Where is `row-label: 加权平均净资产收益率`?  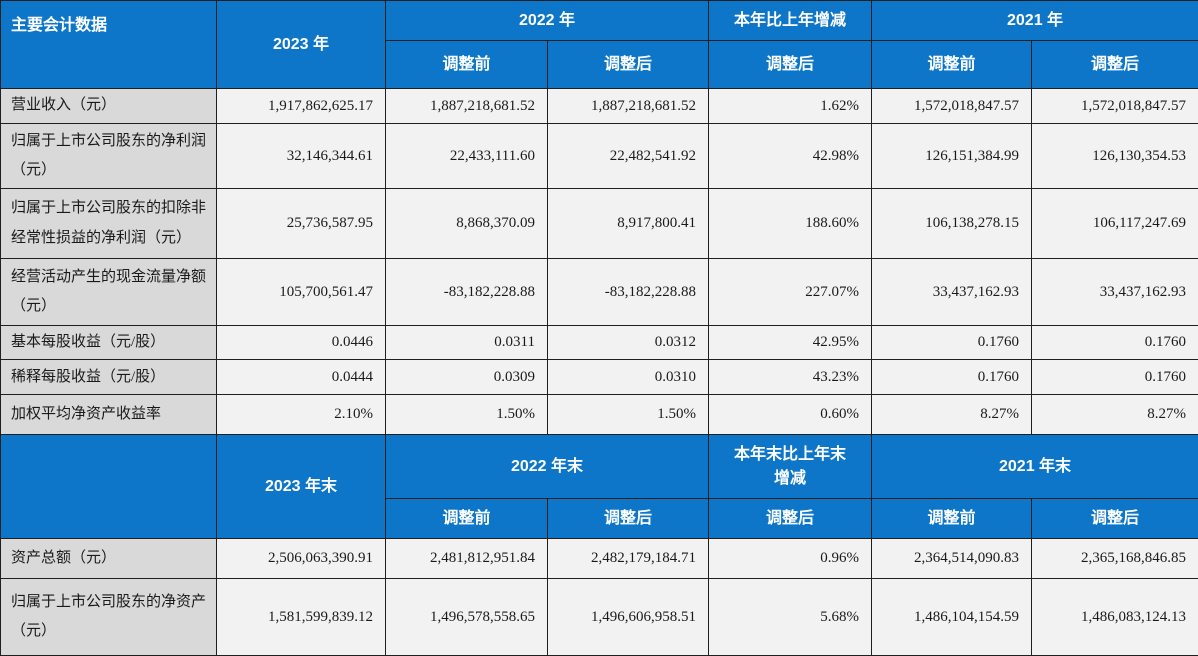
row-label: 加权平均净资产收益率 is located at coordinates (109, 415).